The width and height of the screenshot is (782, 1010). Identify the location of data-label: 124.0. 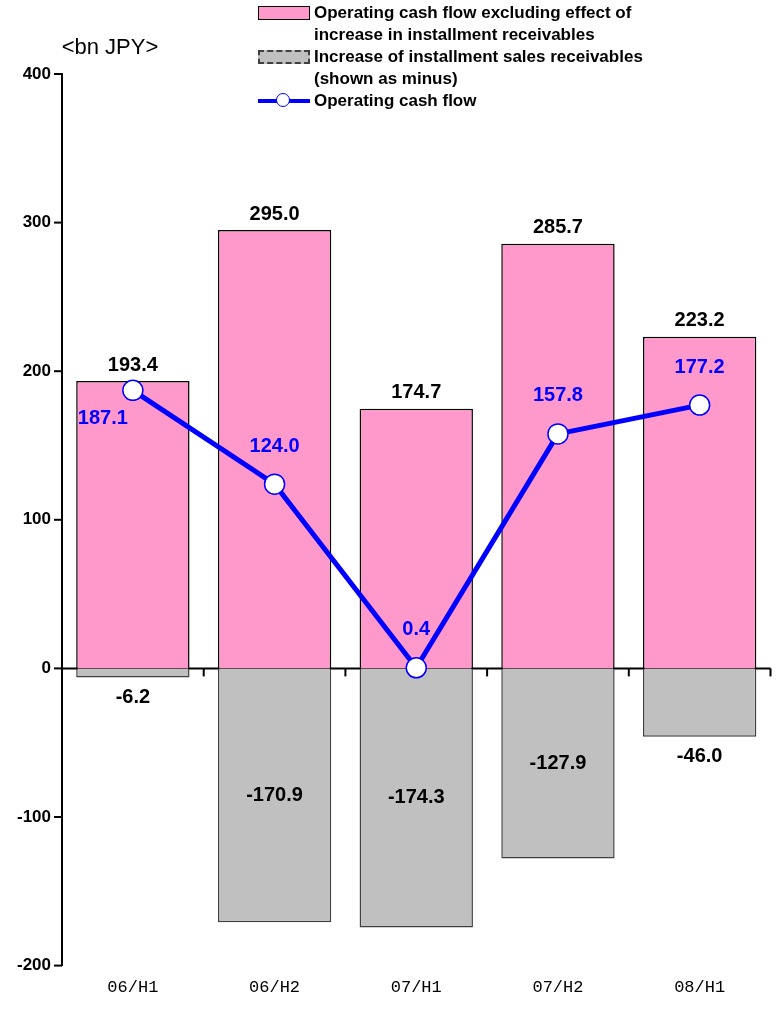
(274, 444).